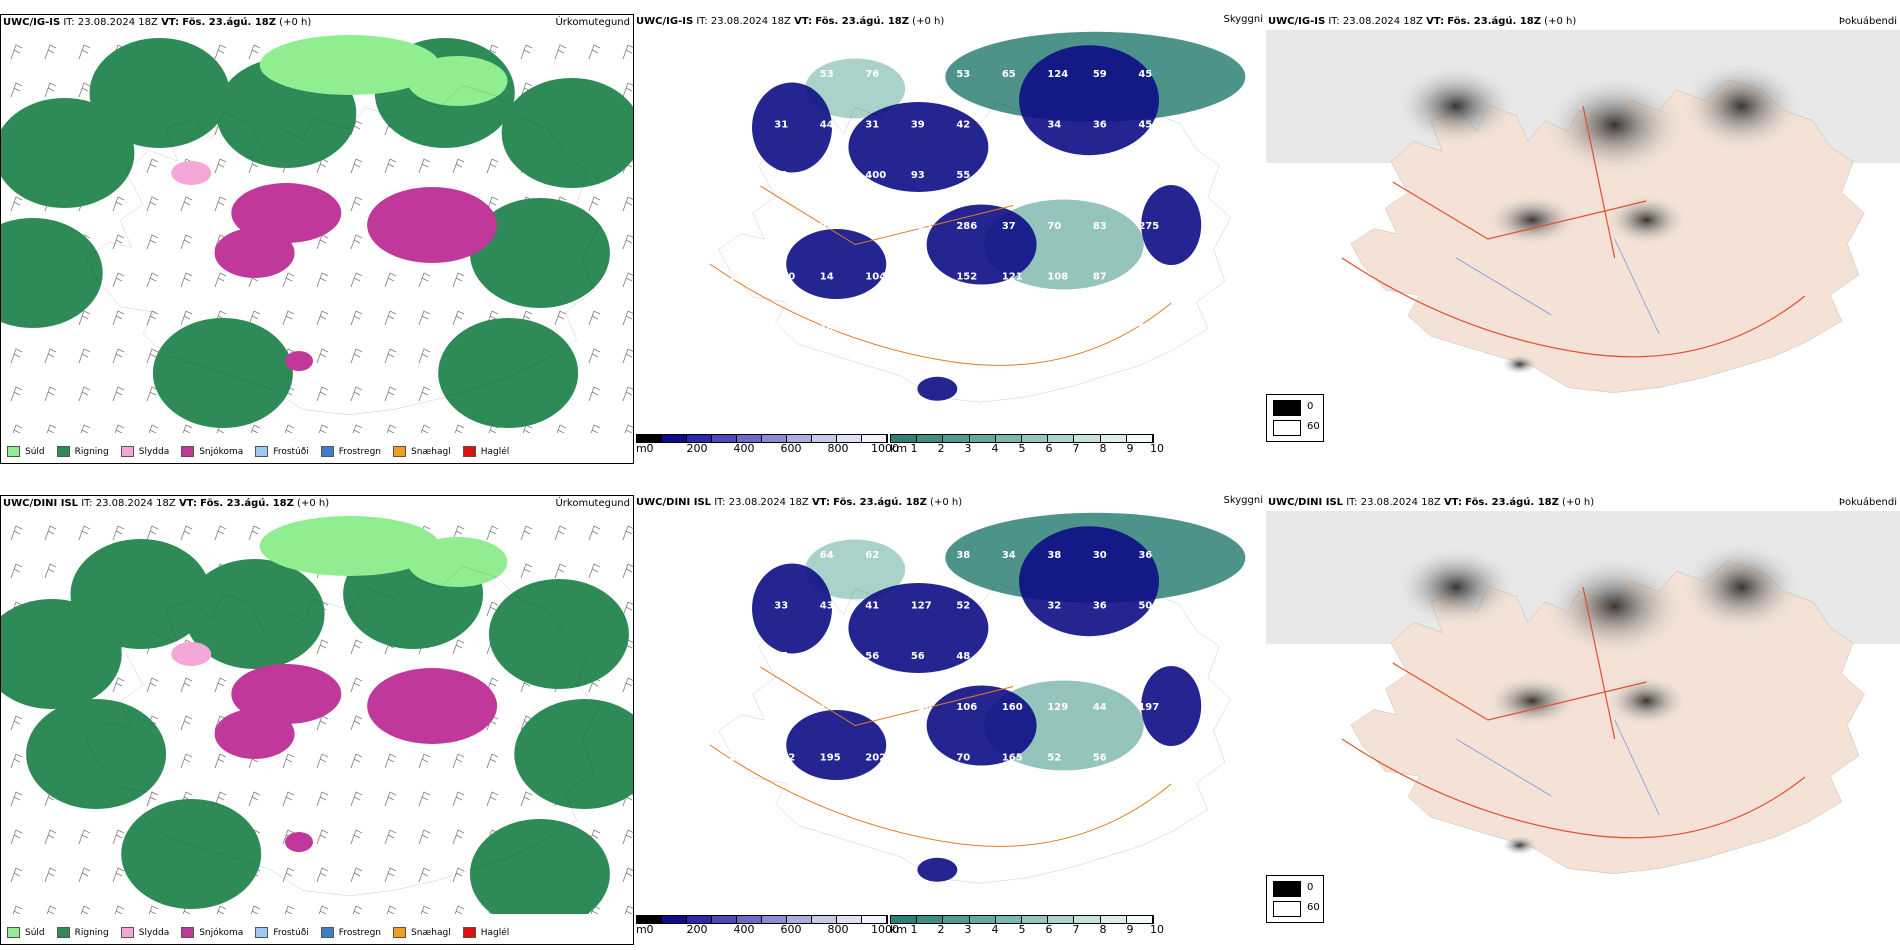 The image size is (1900, 950). What do you see at coordinates (1100, 125) in the screenshot?
I see `cloudbase-value: 36` at bounding box center [1100, 125].